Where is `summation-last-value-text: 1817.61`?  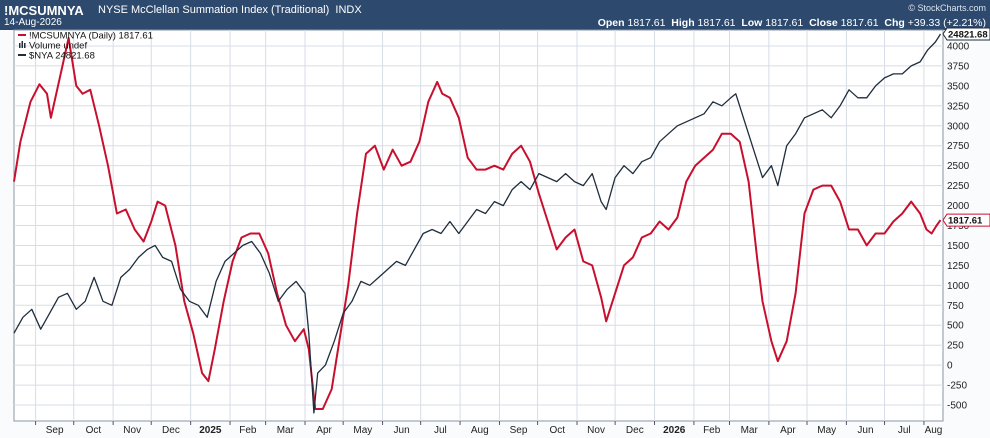
summation-last-value-text: 1817.61 is located at coordinates (965, 221).